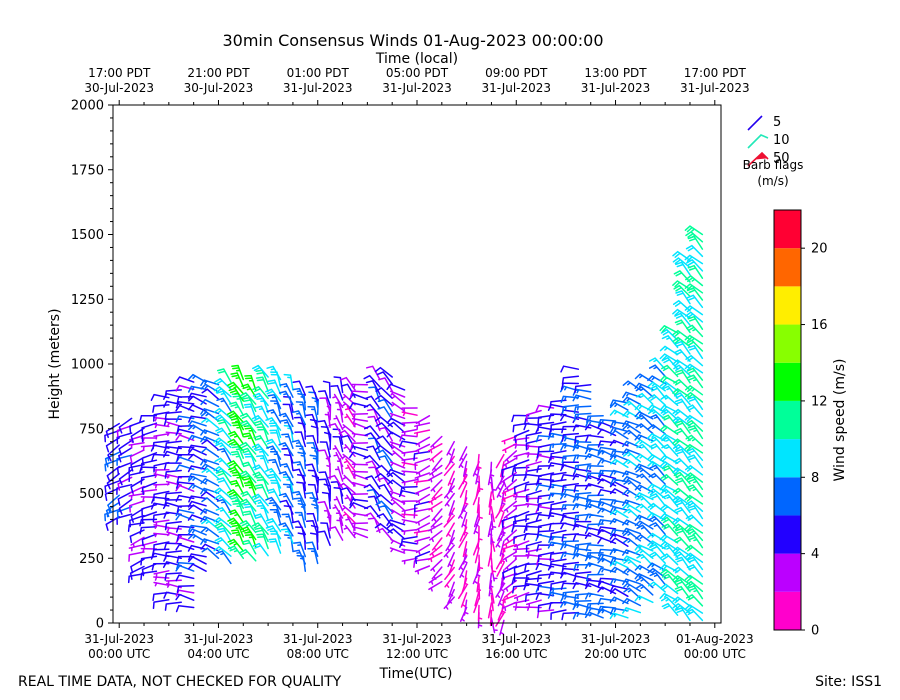 This screenshot has height=700, width=900. I want to click on y-tick-label: 1750, so click(87, 170).